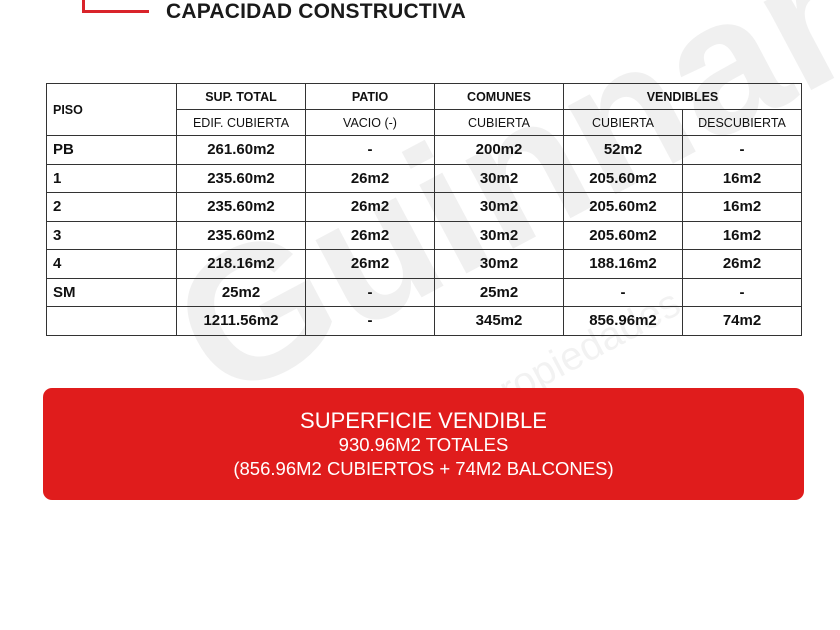 This screenshot has width=840, height=630. I want to click on banner-title: SUPERFICIE VENDIBLE, so click(423, 420).